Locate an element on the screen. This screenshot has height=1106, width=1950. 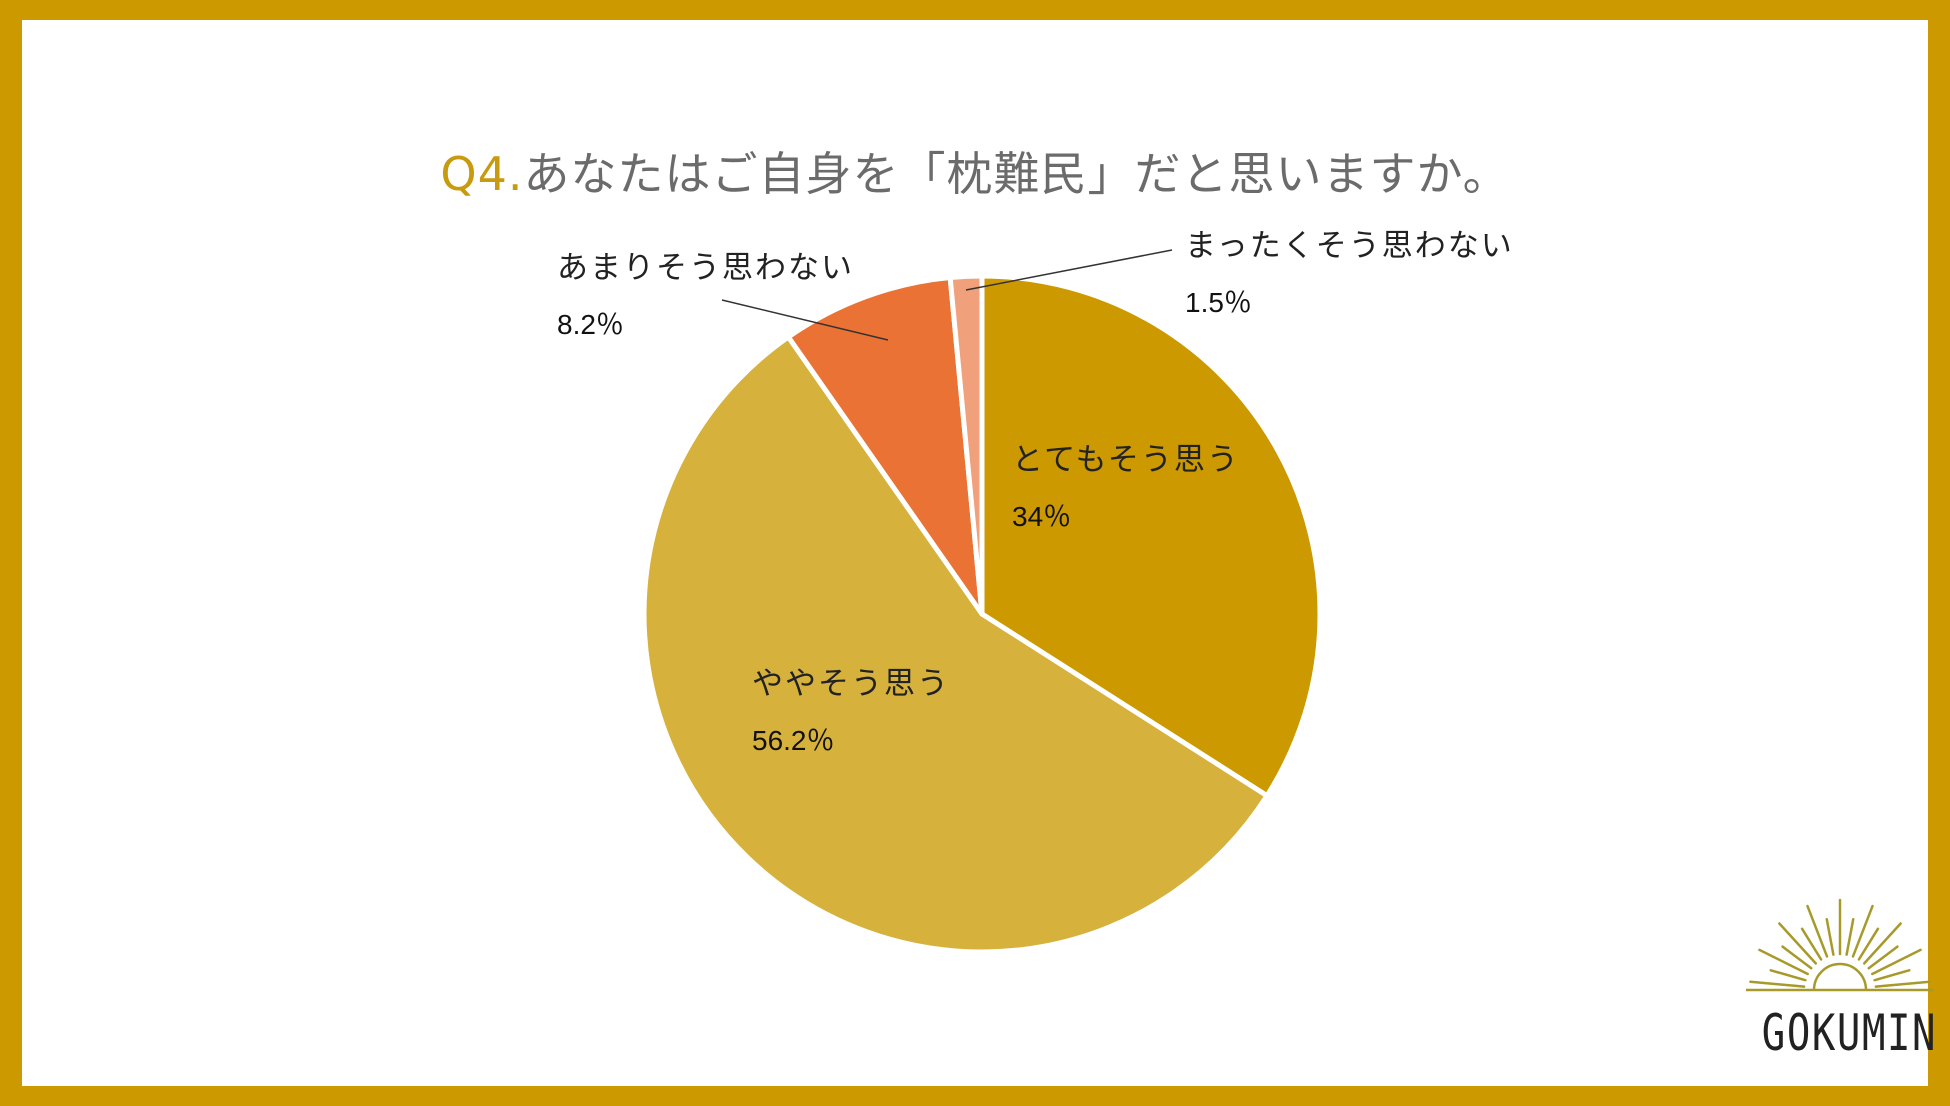
slice-value-label: 56.2％ is located at coordinates (793, 740).